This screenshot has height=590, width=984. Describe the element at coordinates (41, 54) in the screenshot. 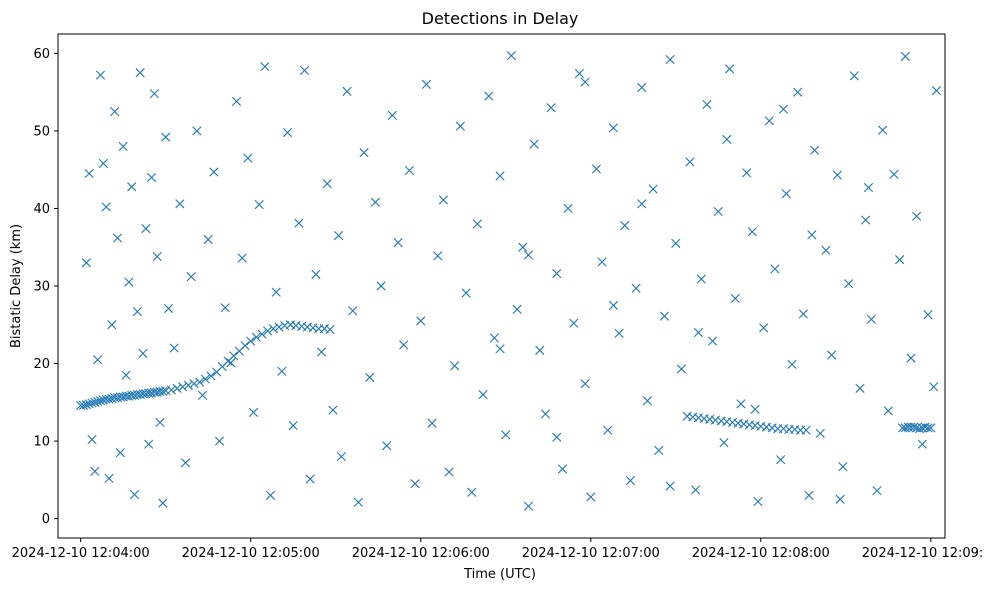

I see `y-tick-label: 60` at that location.